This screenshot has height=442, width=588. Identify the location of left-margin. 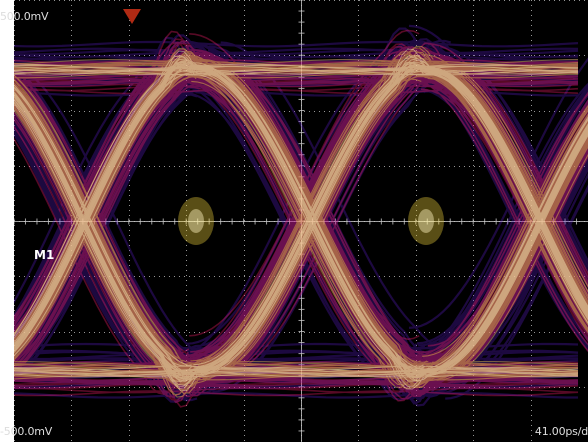
(7, 221).